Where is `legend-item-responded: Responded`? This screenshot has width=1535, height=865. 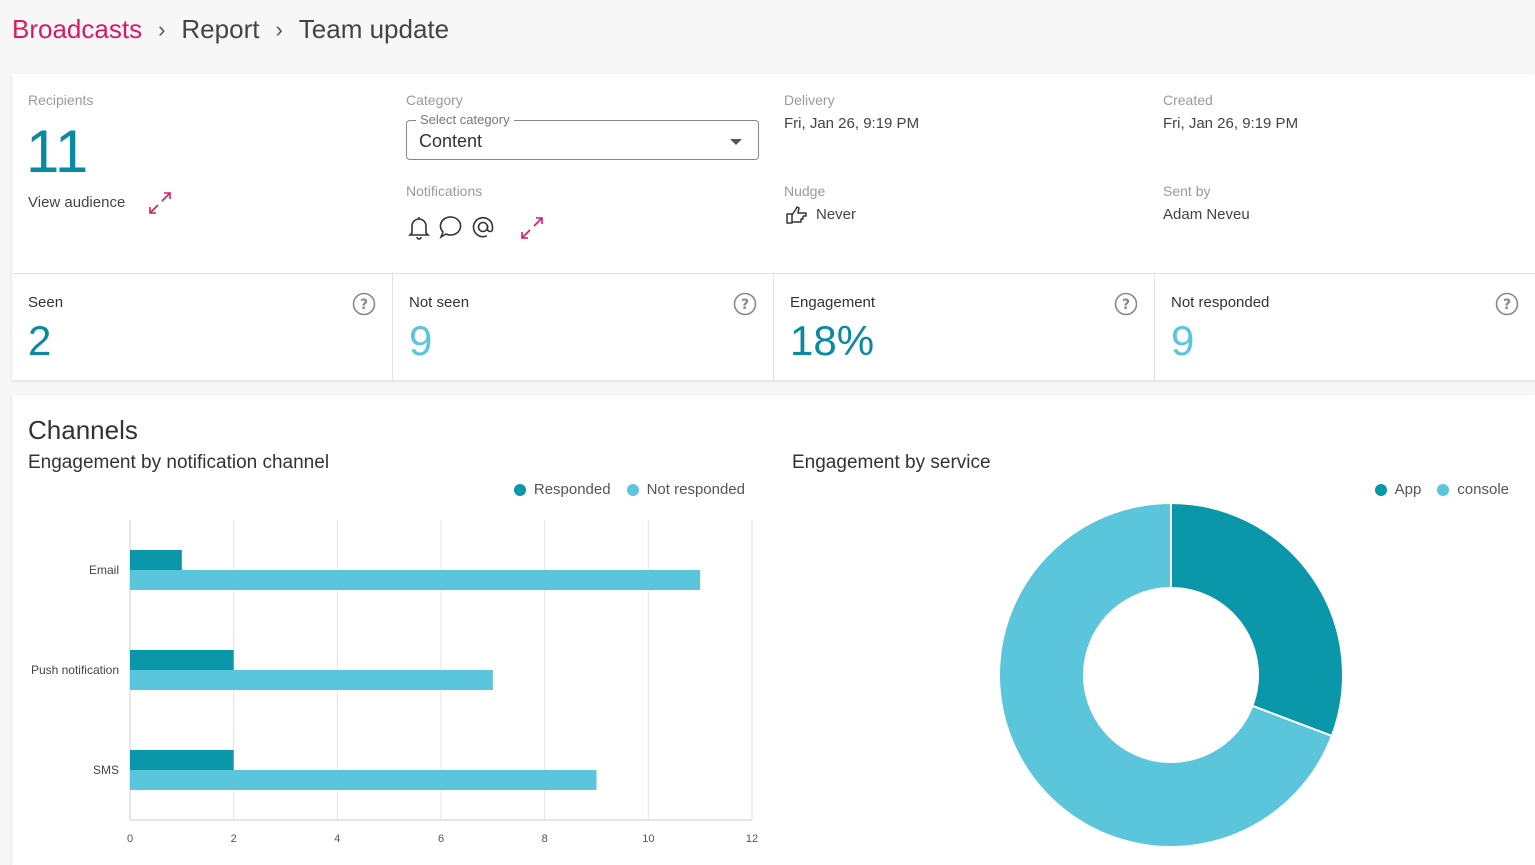 legend-item-responded: Responded is located at coordinates (562, 489).